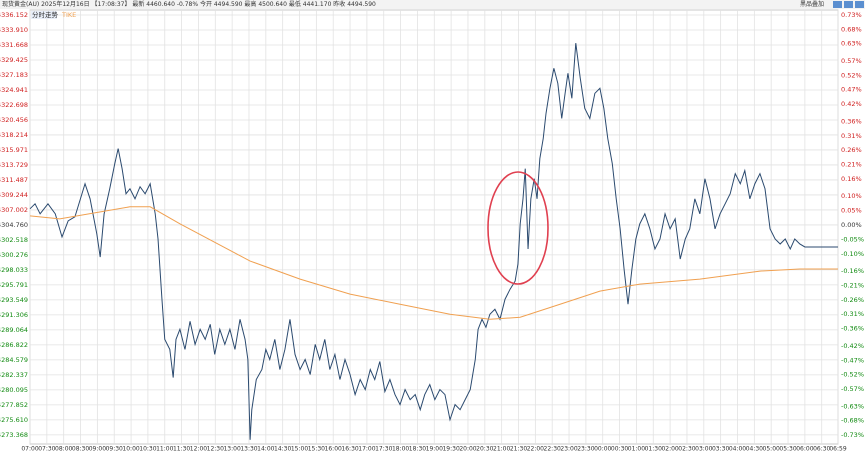 Image resolution: width=865 pixels, height=453 pixels. What do you see at coordinates (14, 30) in the screenshot?
I see `y-tick-label: 4333.910` at bounding box center [14, 30].